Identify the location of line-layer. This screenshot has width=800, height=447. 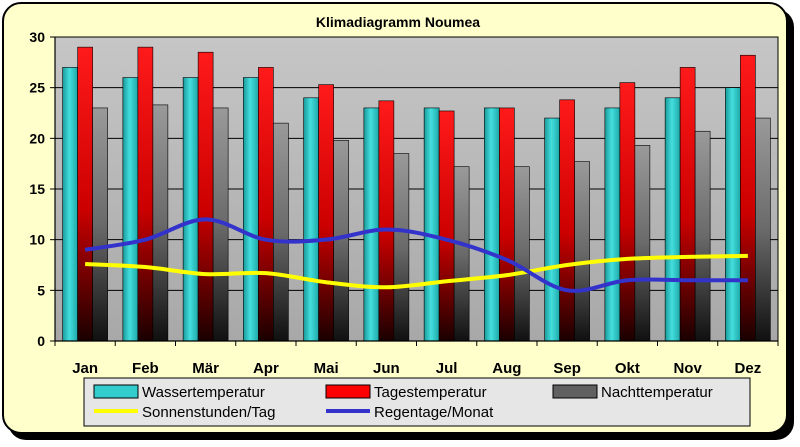
(416, 255).